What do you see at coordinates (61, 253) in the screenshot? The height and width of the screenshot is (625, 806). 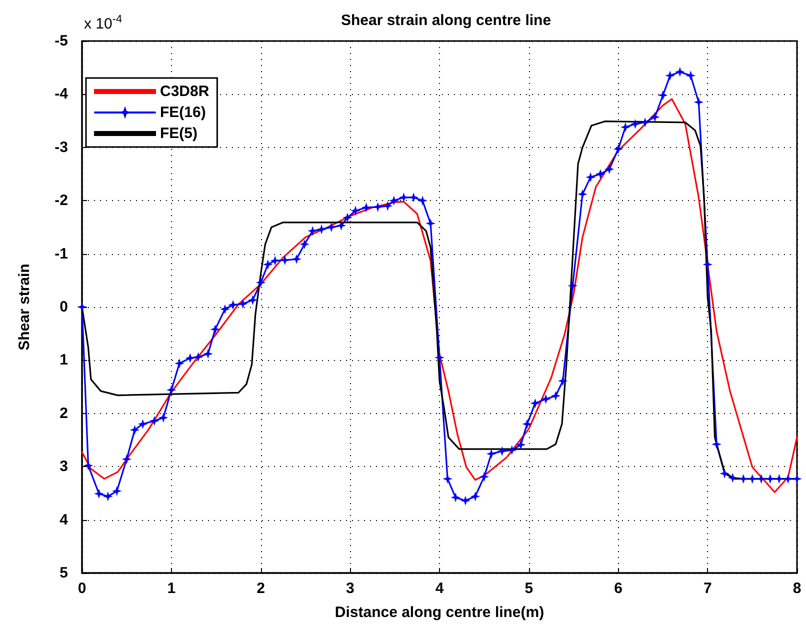 I see `y-tick-label: -1` at bounding box center [61, 253].